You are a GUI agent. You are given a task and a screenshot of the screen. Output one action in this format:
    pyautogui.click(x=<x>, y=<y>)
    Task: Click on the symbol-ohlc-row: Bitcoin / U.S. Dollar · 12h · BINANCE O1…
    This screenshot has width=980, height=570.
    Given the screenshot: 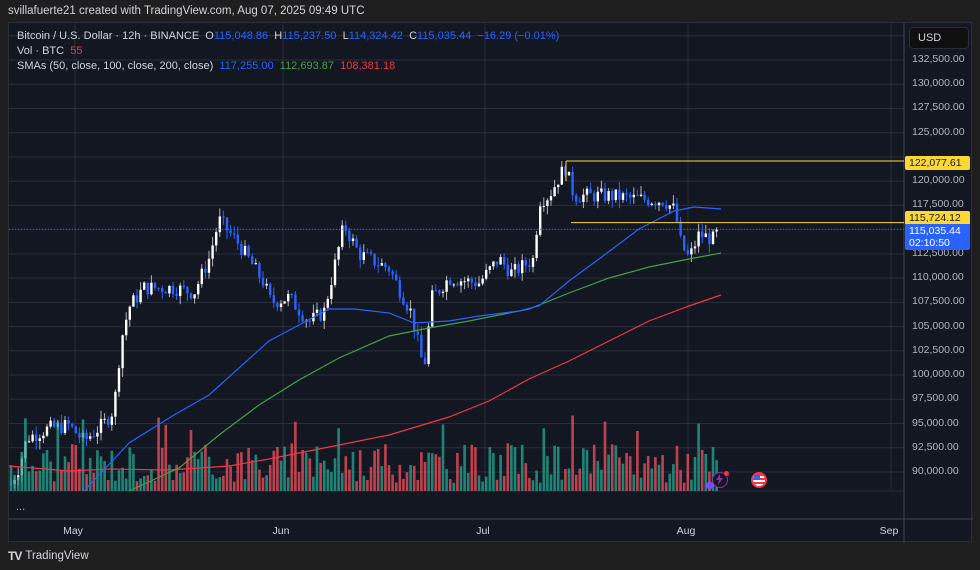 What is the action you would take?
    pyautogui.click(x=288, y=36)
    